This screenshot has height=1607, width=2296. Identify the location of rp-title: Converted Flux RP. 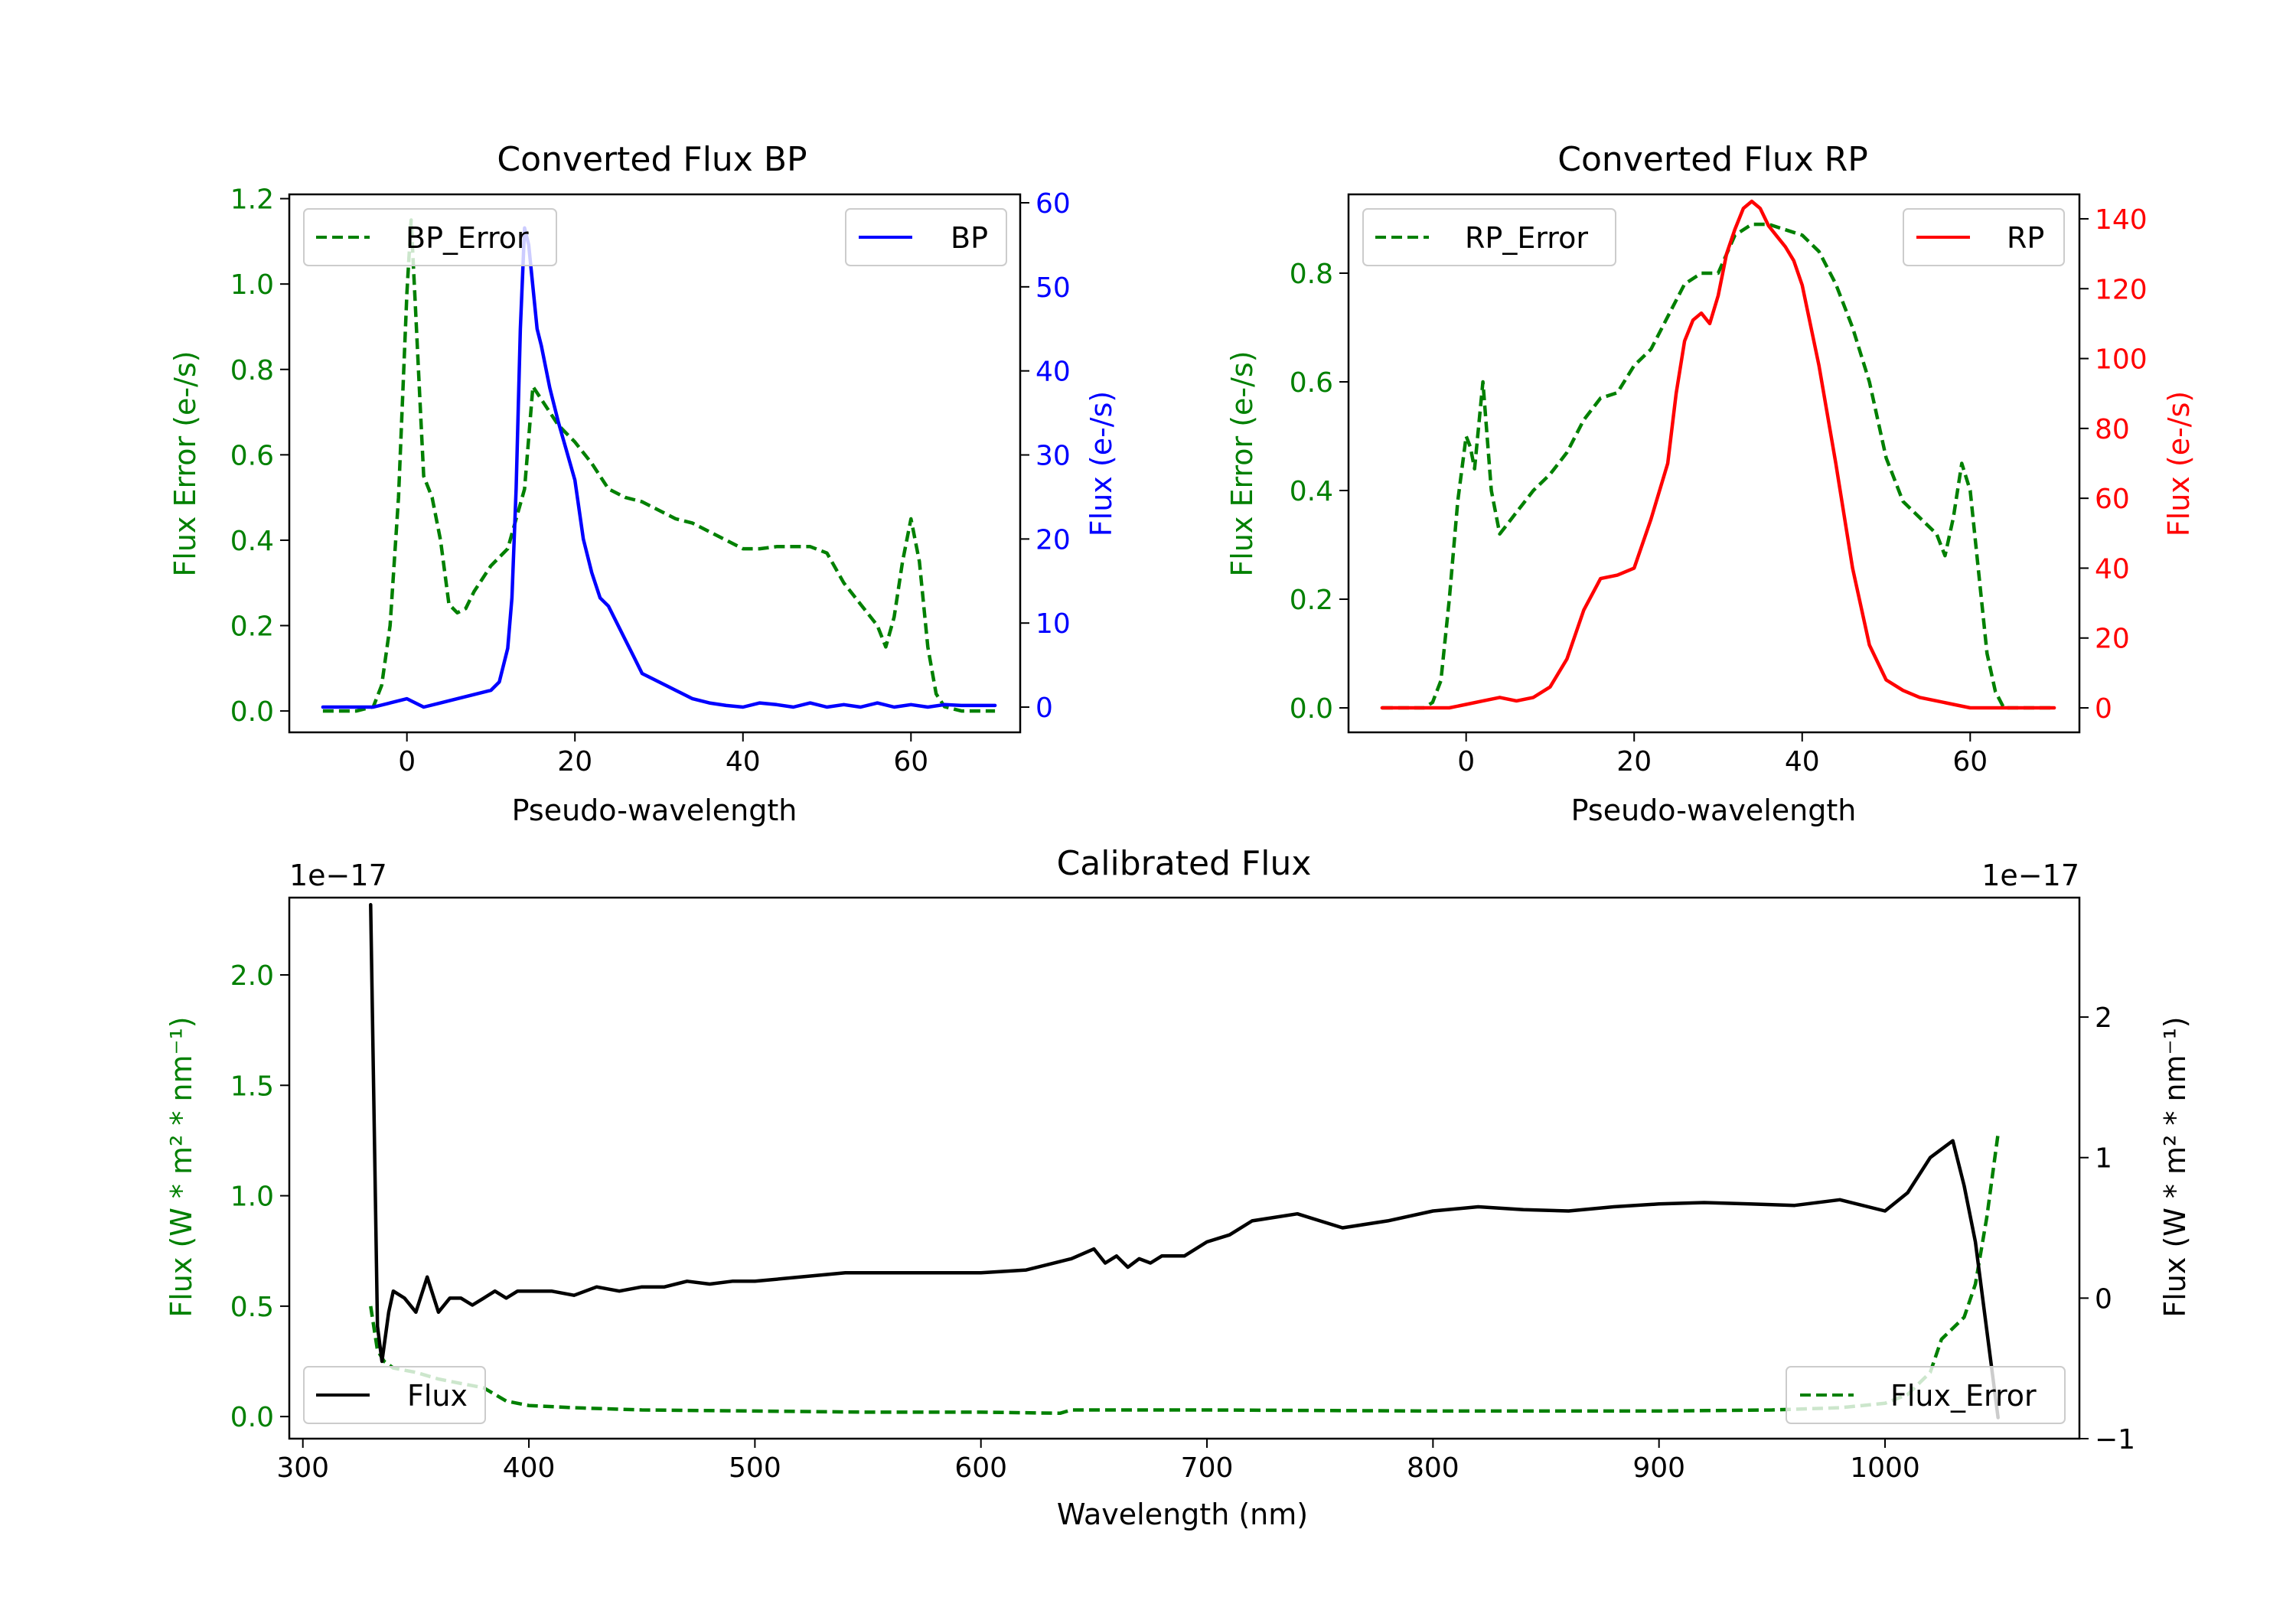
(1712, 159).